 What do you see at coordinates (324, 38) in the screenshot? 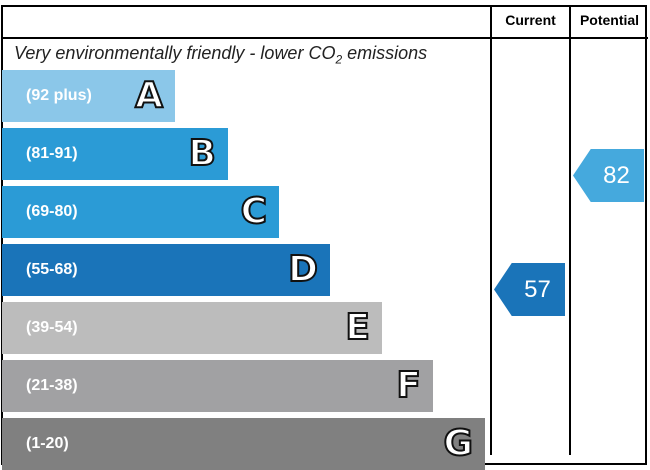
I see `header-divider` at bounding box center [324, 38].